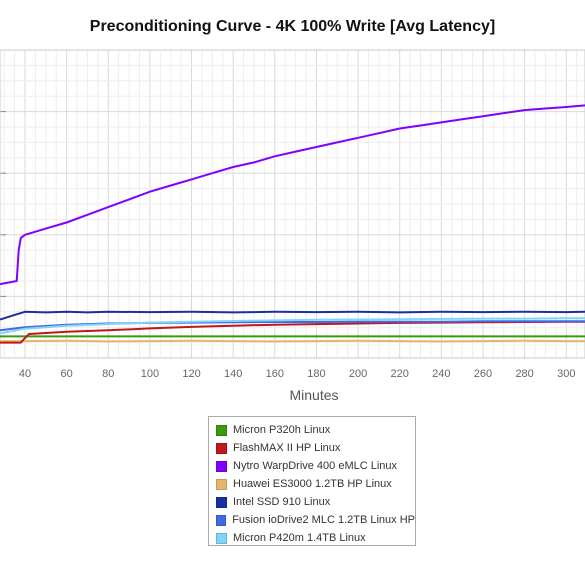 The width and height of the screenshot is (585, 569). Describe the element at coordinates (66, 374) in the screenshot. I see `x-tick-label: 60` at that location.